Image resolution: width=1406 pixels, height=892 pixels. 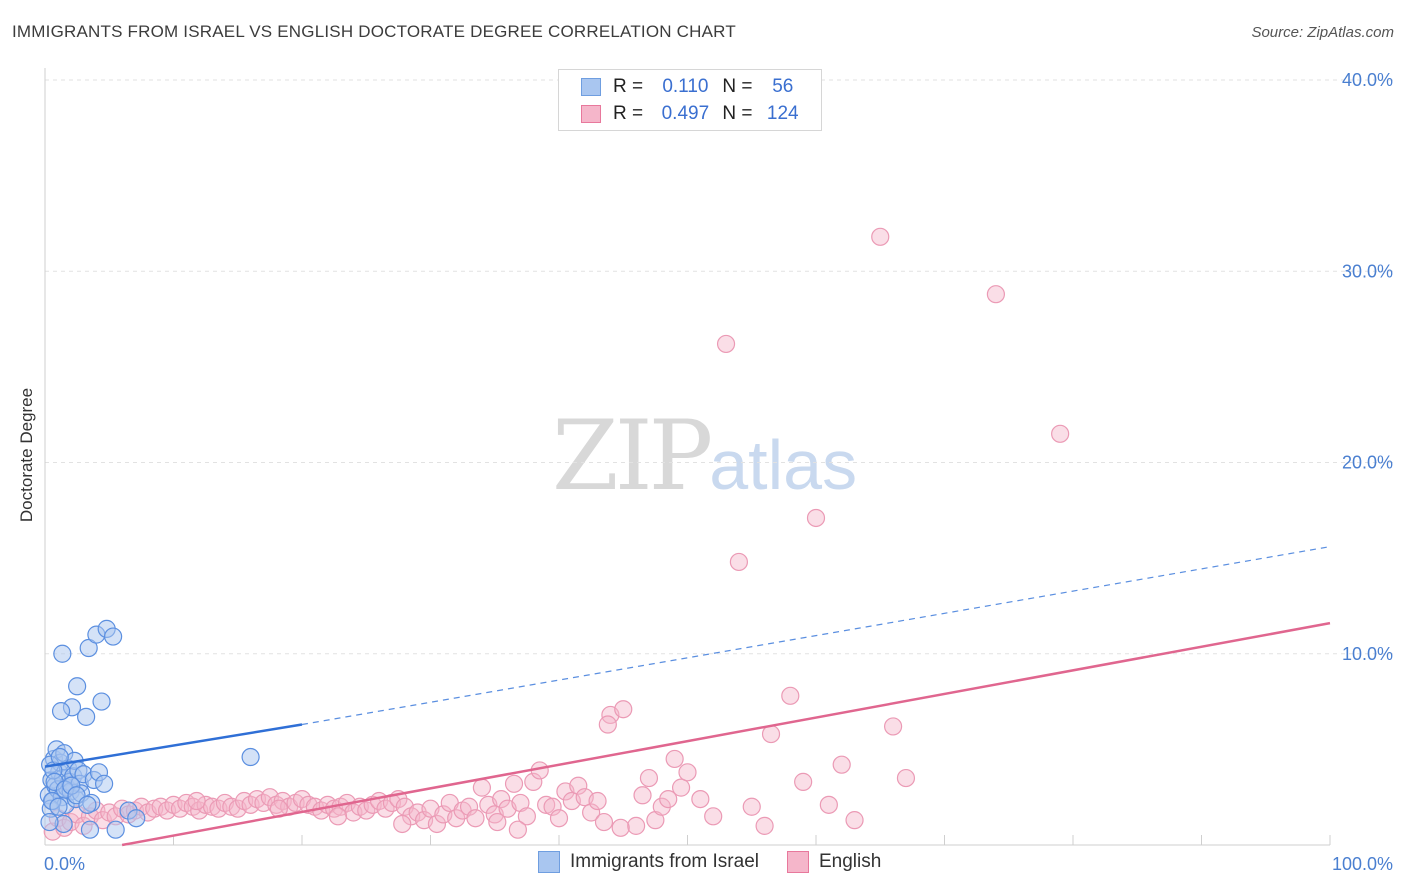 I want to click on y-tick-label: 40.0%, so click(x=1367, y=80).